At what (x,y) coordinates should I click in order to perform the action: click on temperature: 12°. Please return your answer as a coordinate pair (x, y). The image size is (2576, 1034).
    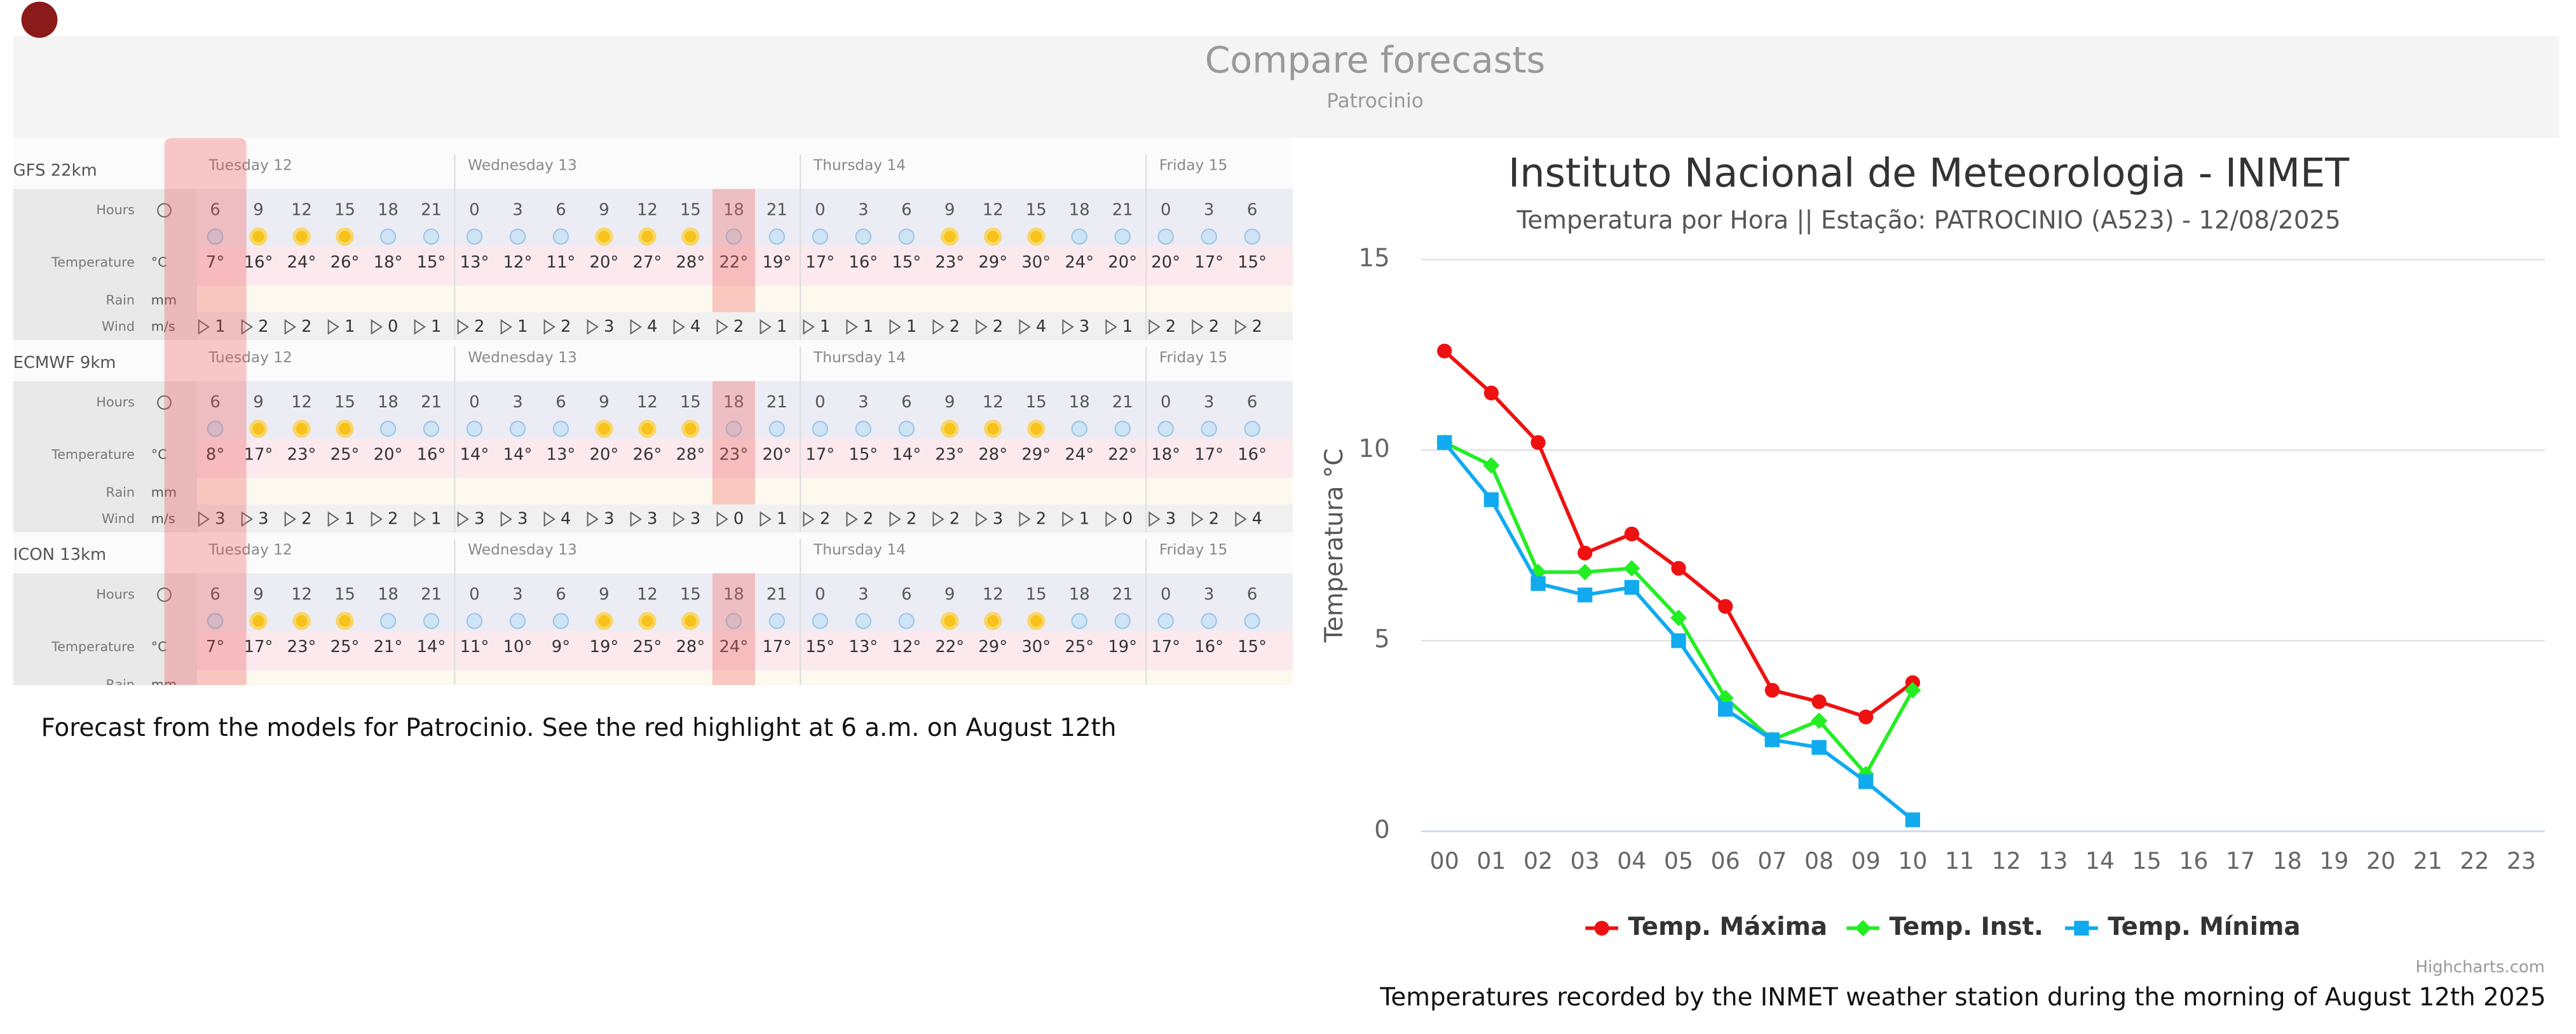
    Looking at the image, I should click on (906, 647).